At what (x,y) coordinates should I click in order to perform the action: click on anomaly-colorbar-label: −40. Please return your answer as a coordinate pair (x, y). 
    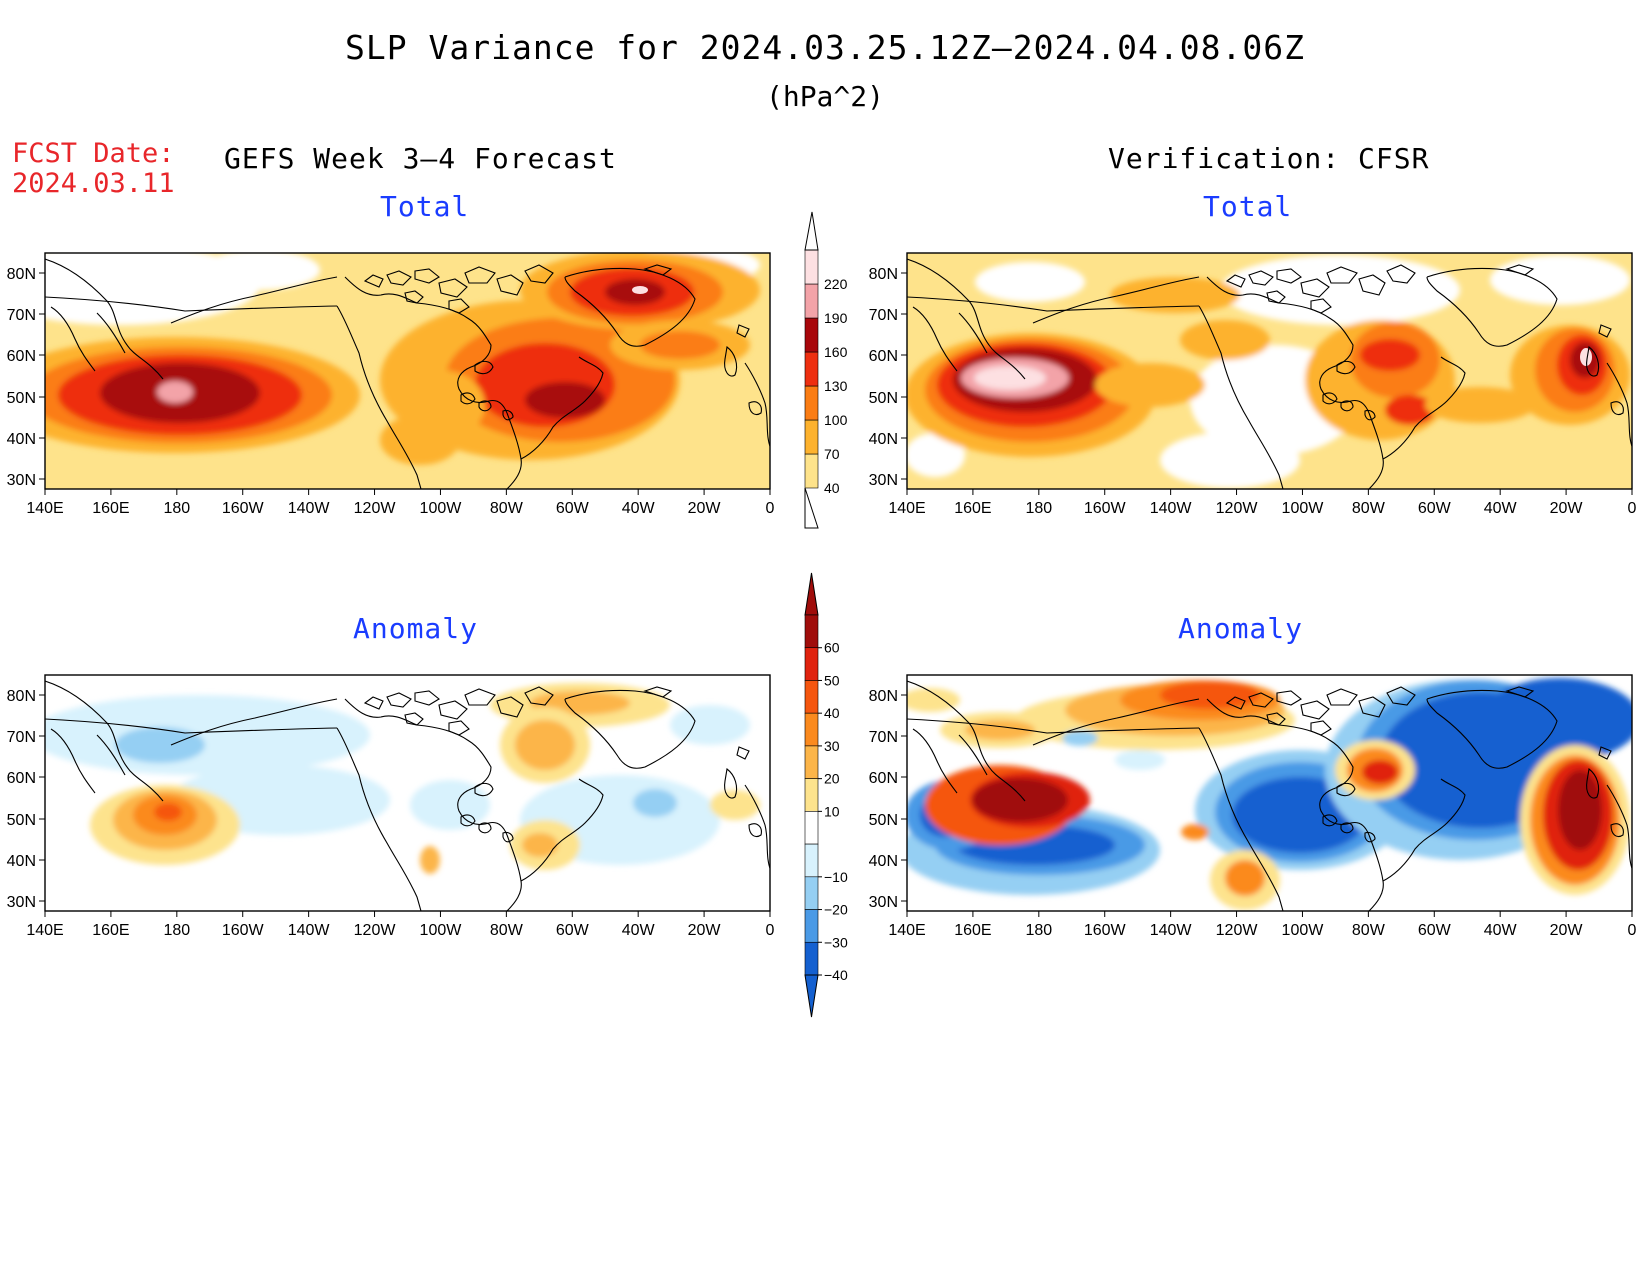
    Looking at the image, I should click on (836, 975).